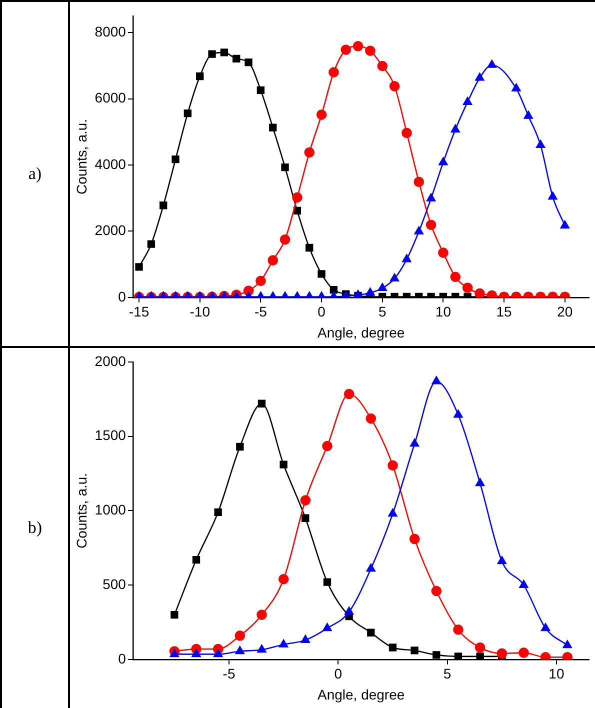 This screenshot has width=595, height=708. What do you see at coordinates (565, 312) in the screenshot?
I see `x-tick-label: 20` at bounding box center [565, 312].